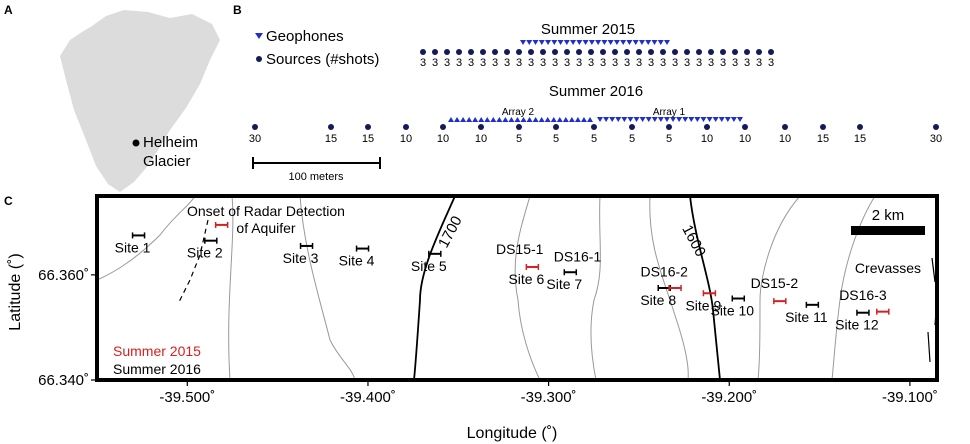 Image resolution: width=970 pixels, height=444 pixels. I want to click on helheim-label-2: Glacier, so click(167, 161).